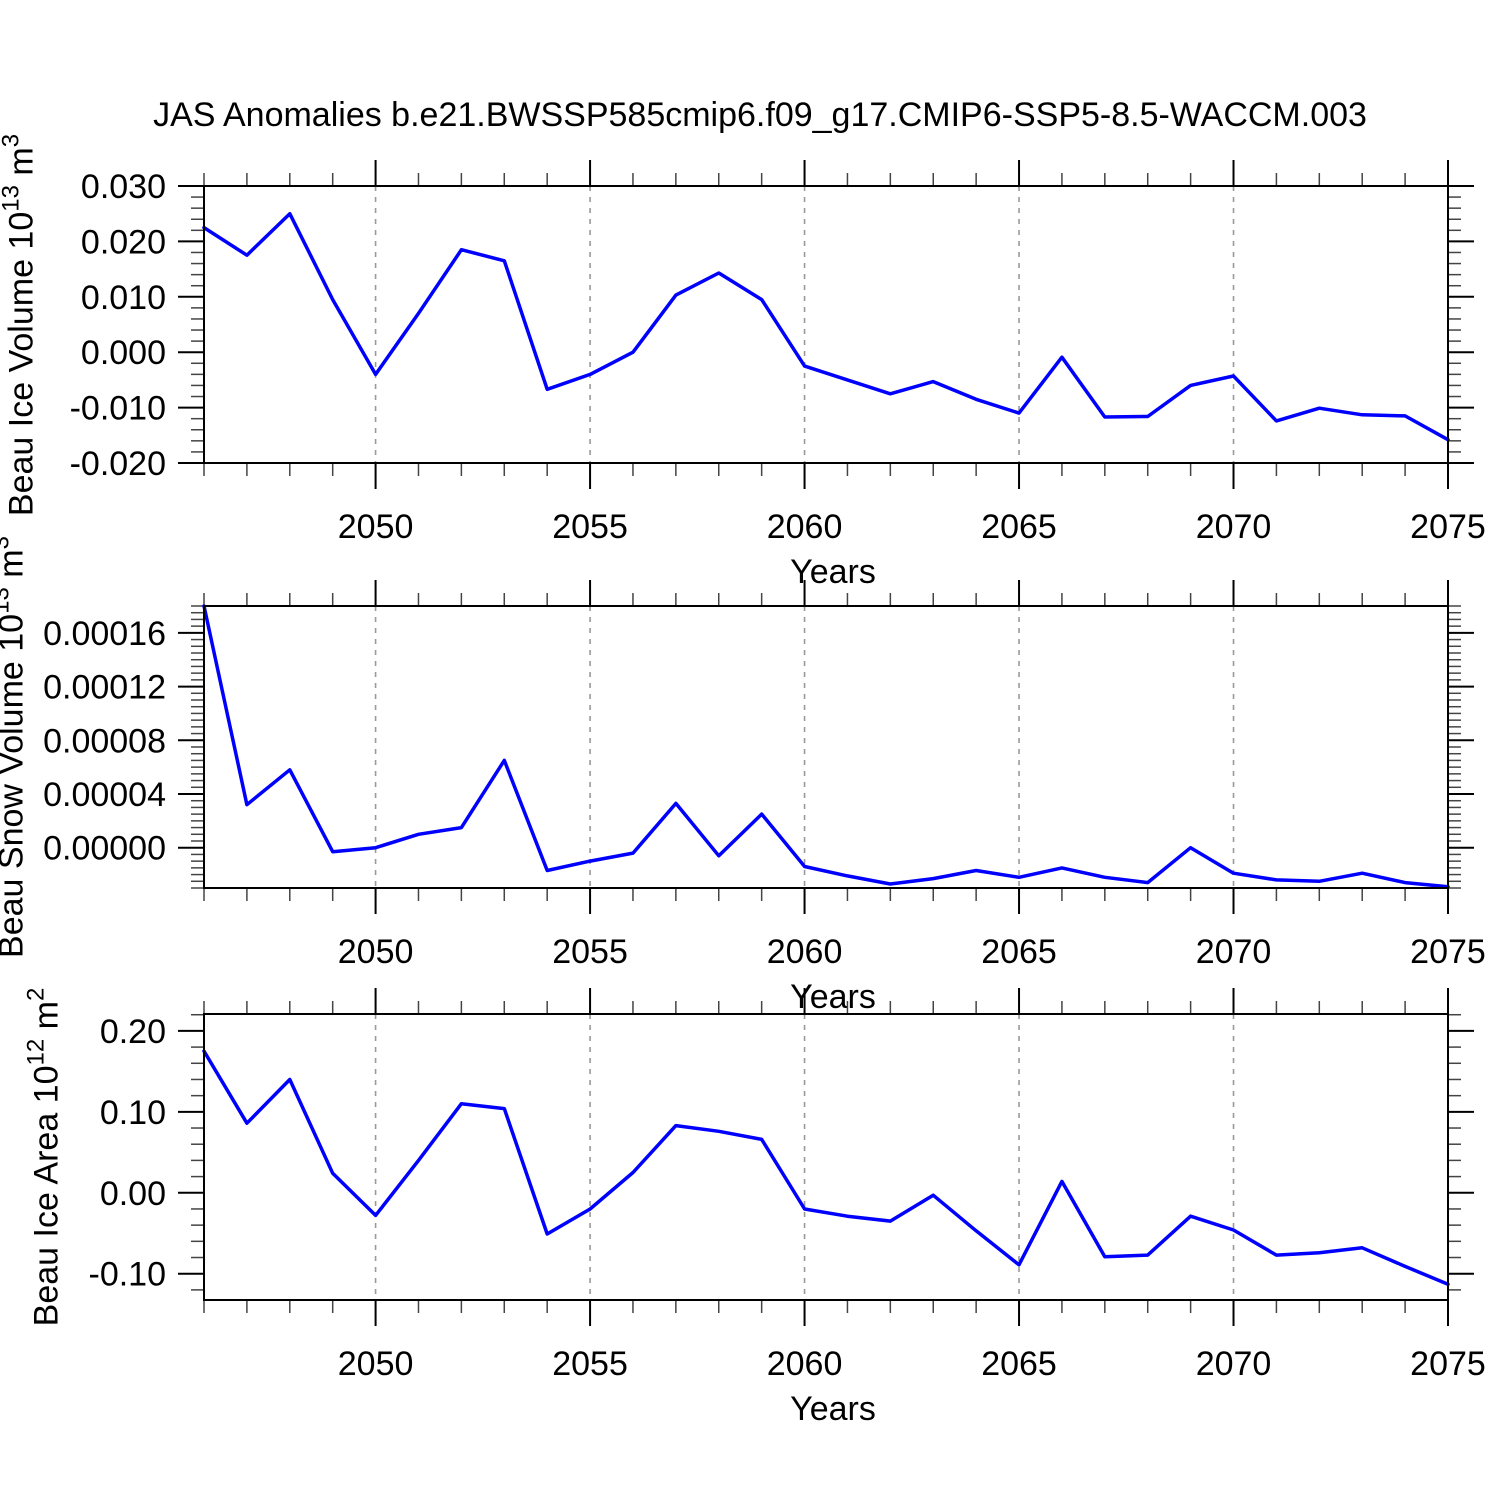 The height and width of the screenshot is (1500, 1500). I want to click on y-tick-label: 0.00000, so click(104, 849).